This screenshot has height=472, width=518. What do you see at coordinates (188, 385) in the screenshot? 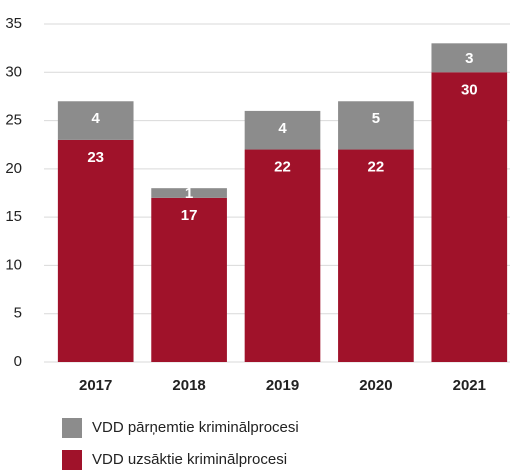
I see `x-tick-label: 2018` at bounding box center [188, 385].